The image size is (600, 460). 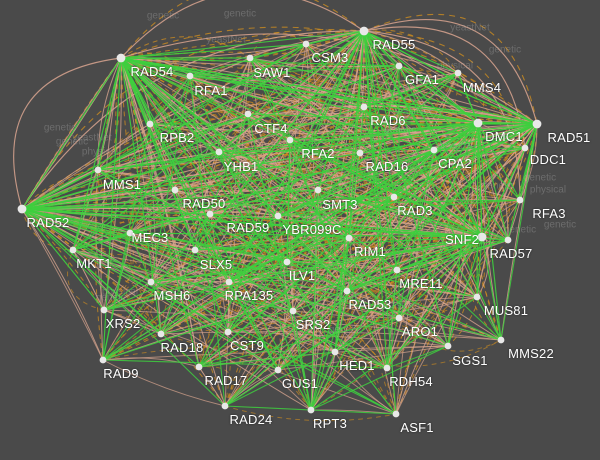 I want to click on graph-node-rad55, so click(x=364, y=31).